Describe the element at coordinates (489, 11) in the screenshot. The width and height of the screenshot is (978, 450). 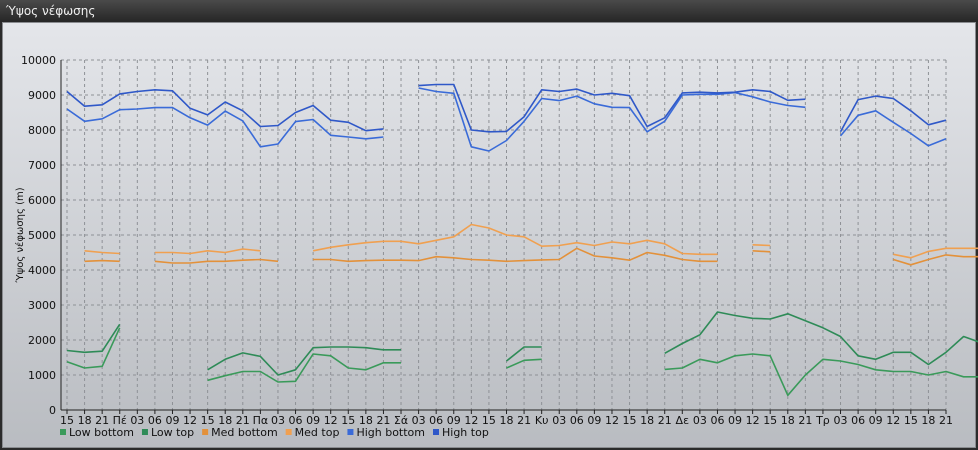
I see `window-title: Ύψος νέφωσης` at that location.